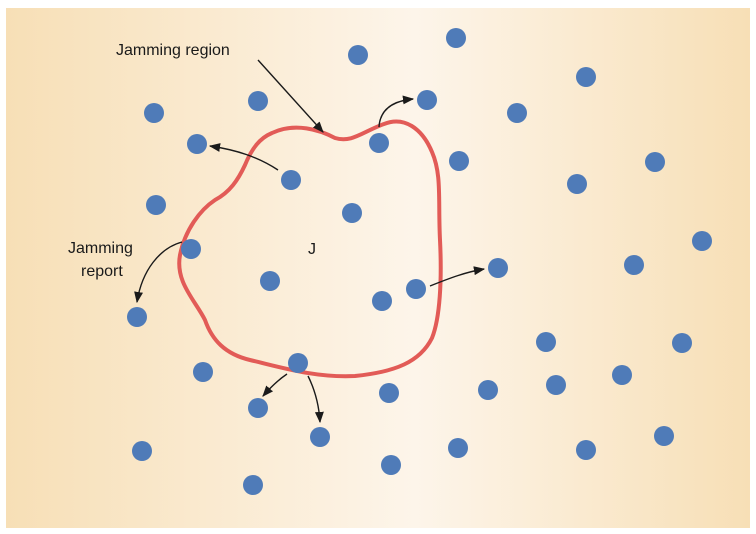 The width and height of the screenshot is (756, 534). I want to click on jamming-region-pointer-arrow, so click(290, 96).